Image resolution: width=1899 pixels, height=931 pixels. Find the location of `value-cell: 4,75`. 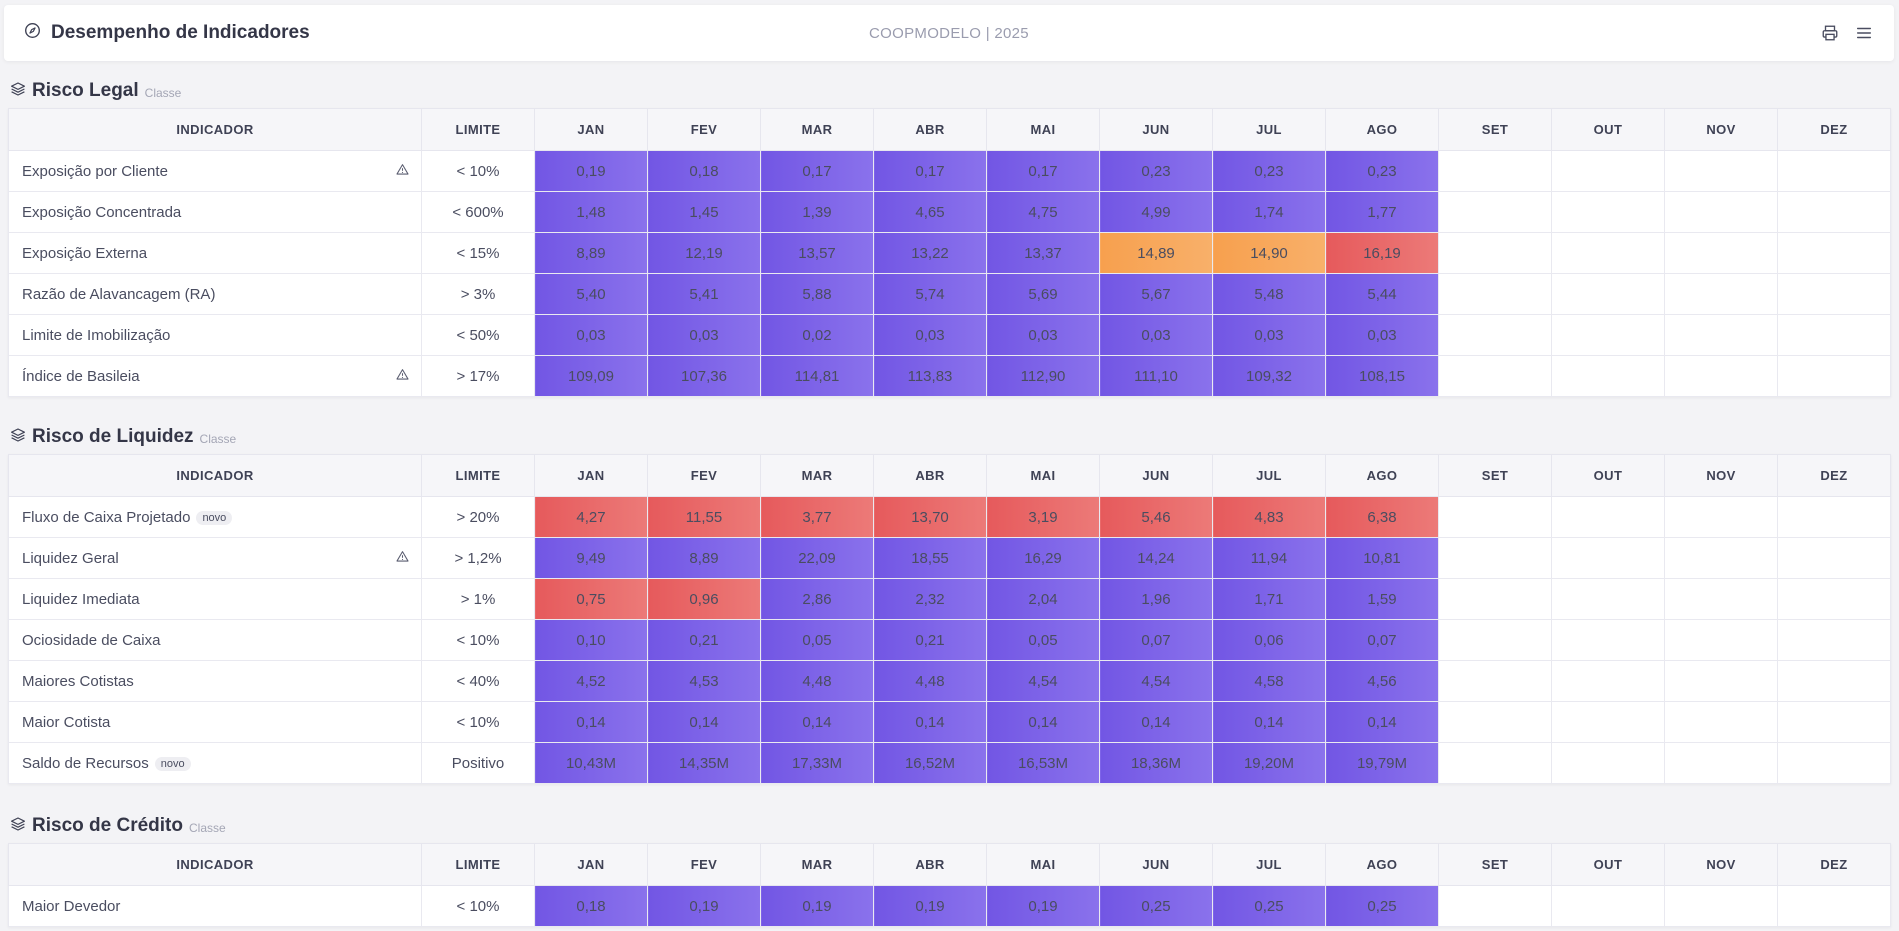

value-cell: 4,75 is located at coordinates (1043, 212).